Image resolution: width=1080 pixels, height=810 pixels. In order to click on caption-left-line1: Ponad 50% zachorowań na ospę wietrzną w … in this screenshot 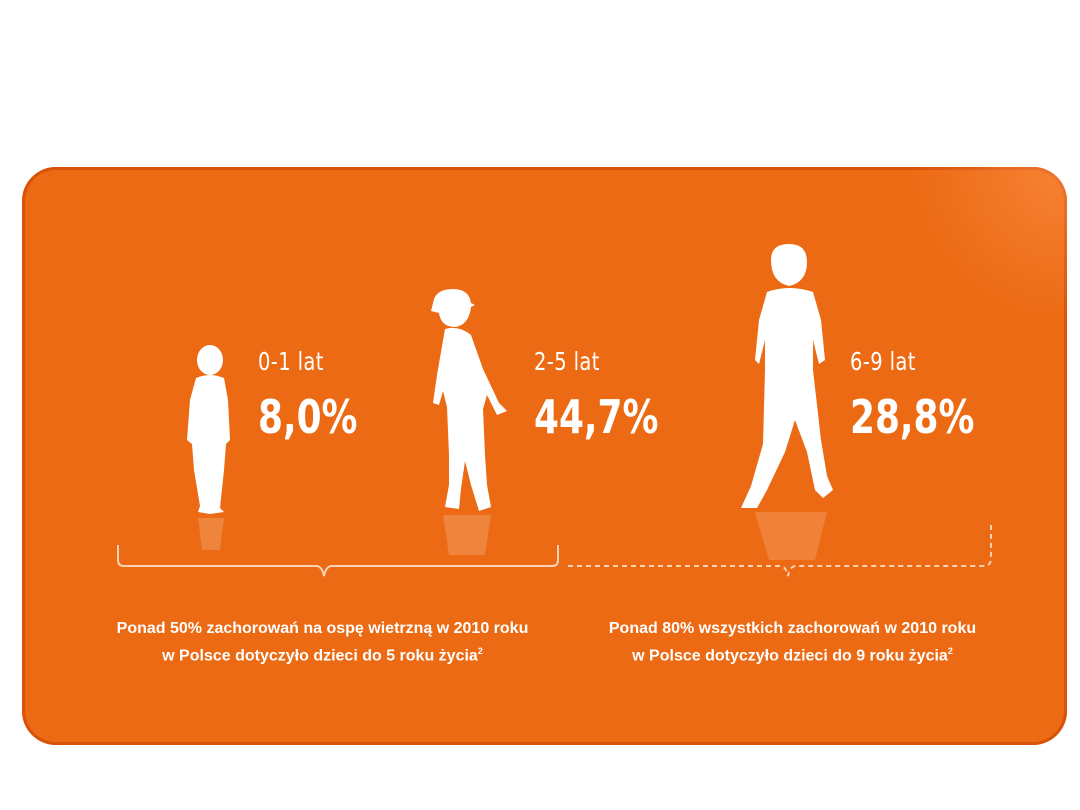, I will do `click(322, 628)`.